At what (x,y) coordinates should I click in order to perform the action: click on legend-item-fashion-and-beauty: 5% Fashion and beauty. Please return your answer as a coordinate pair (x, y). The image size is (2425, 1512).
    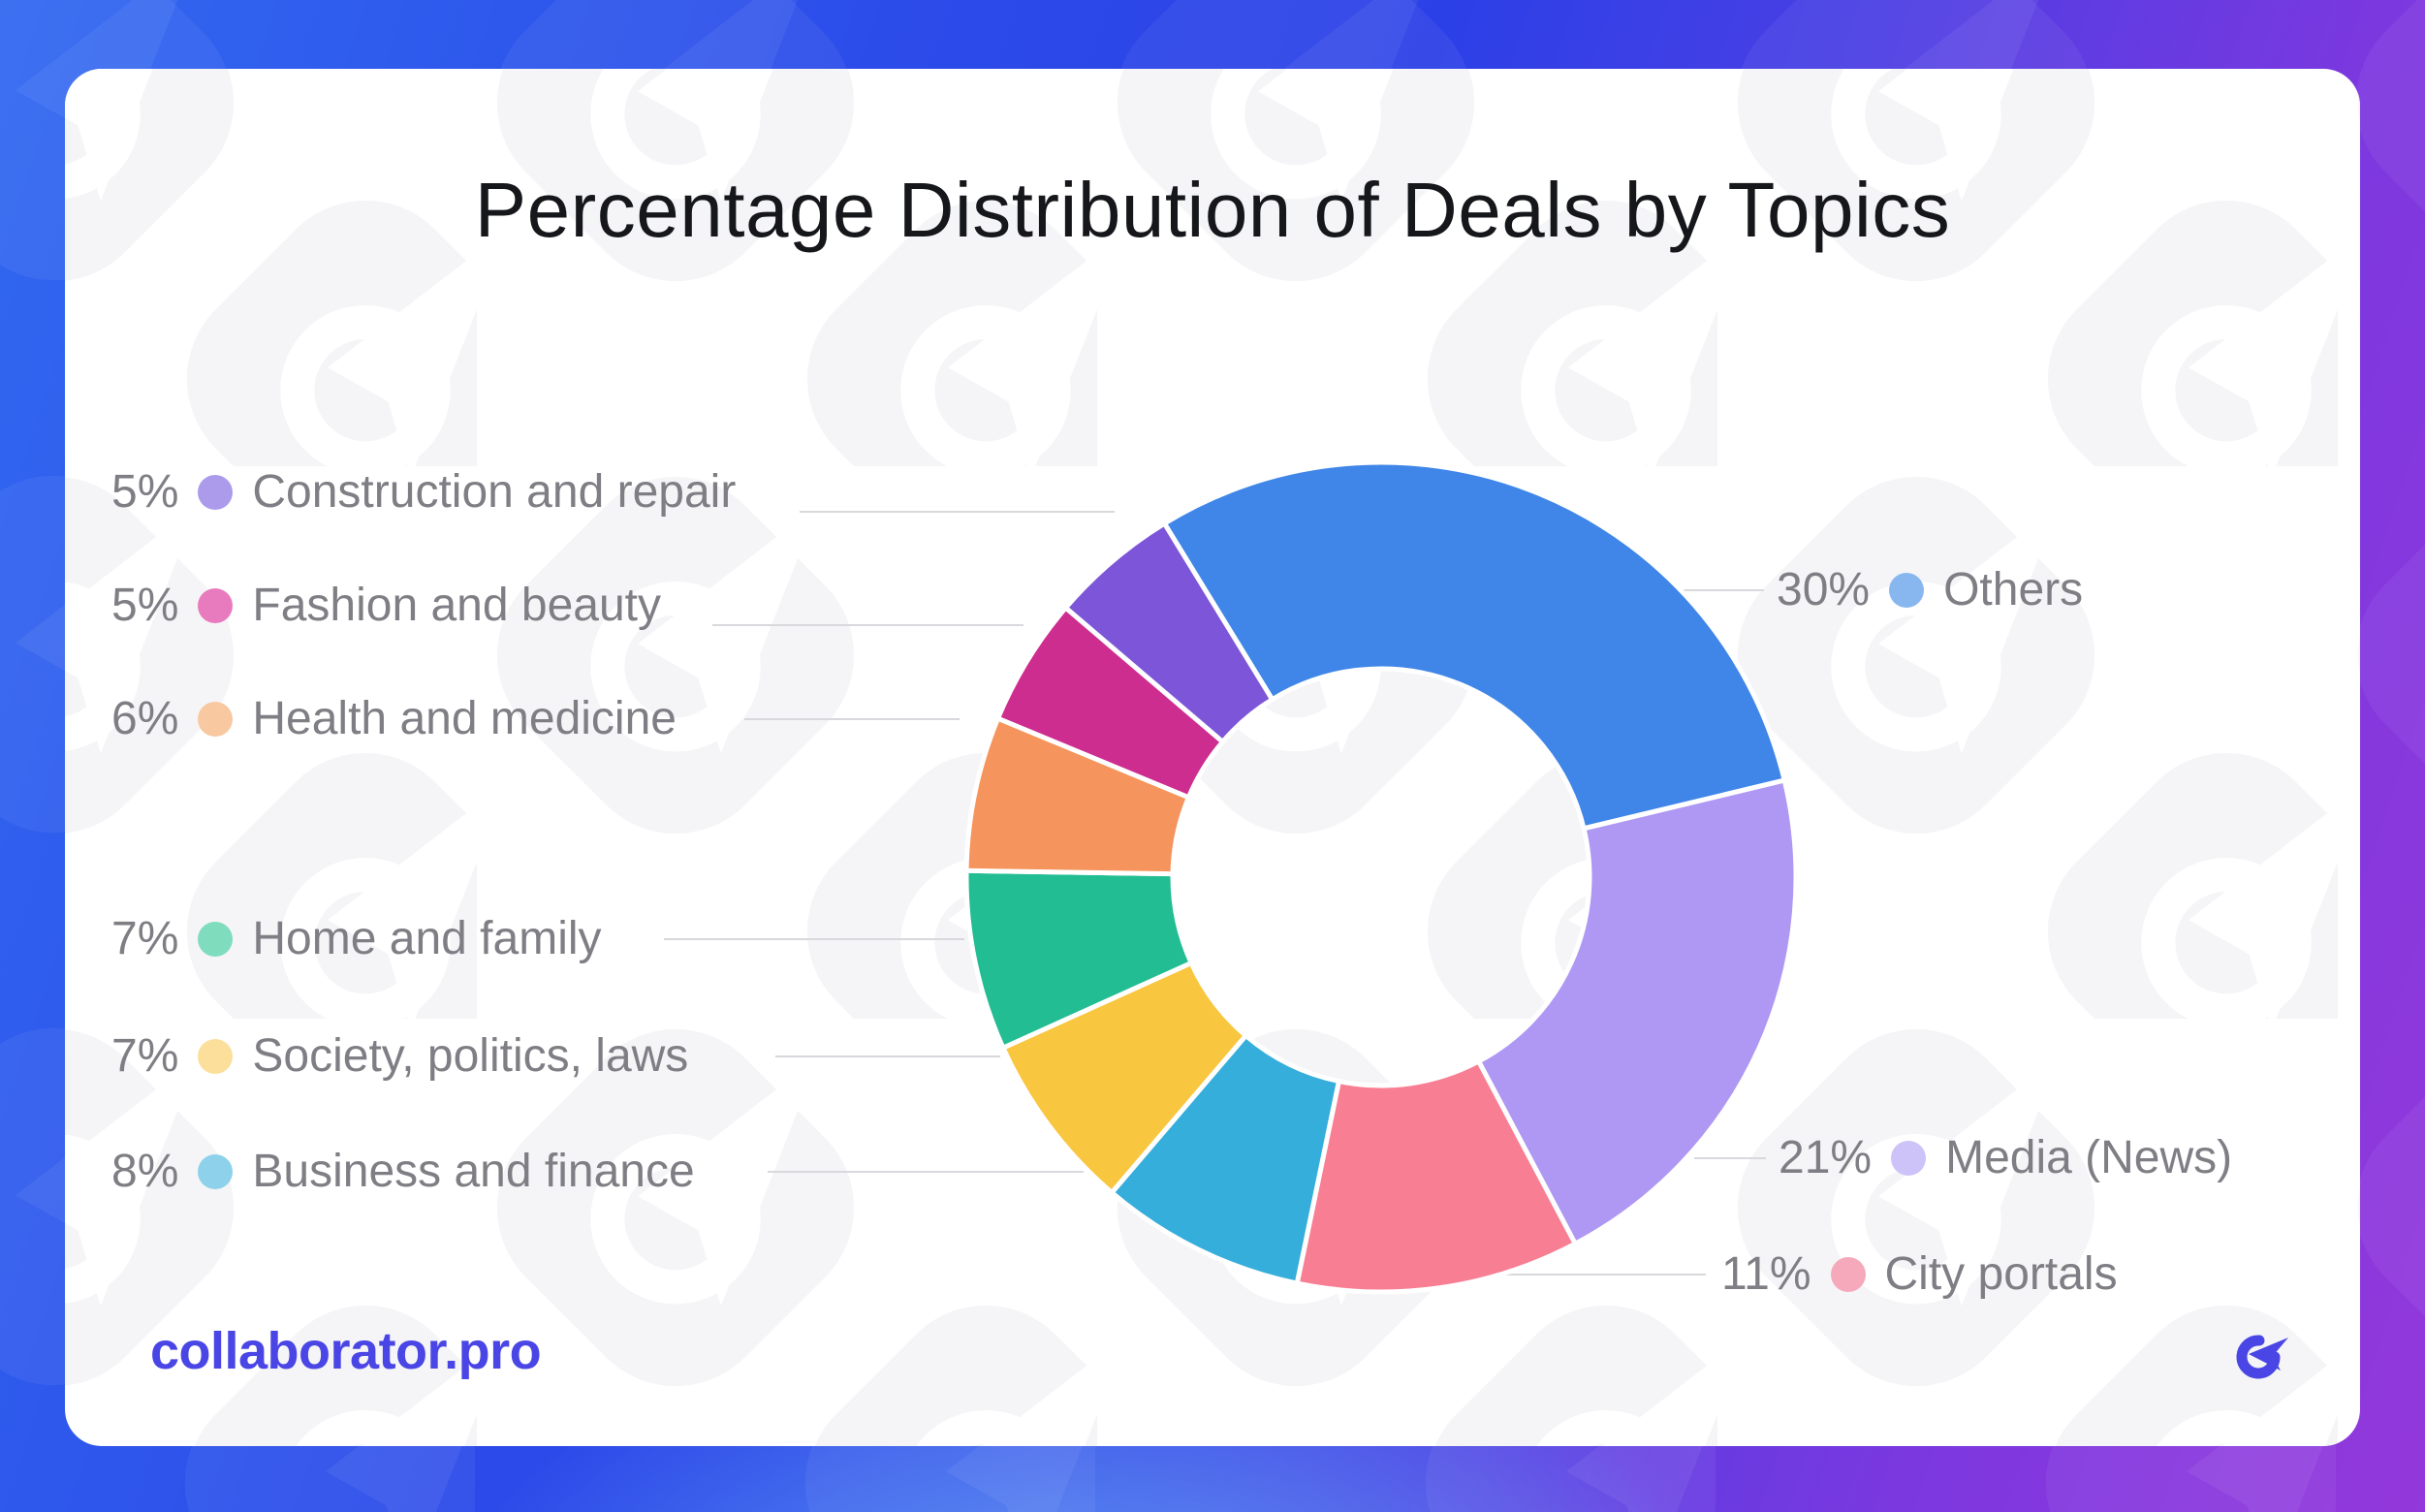
    Looking at the image, I should click on (386, 606).